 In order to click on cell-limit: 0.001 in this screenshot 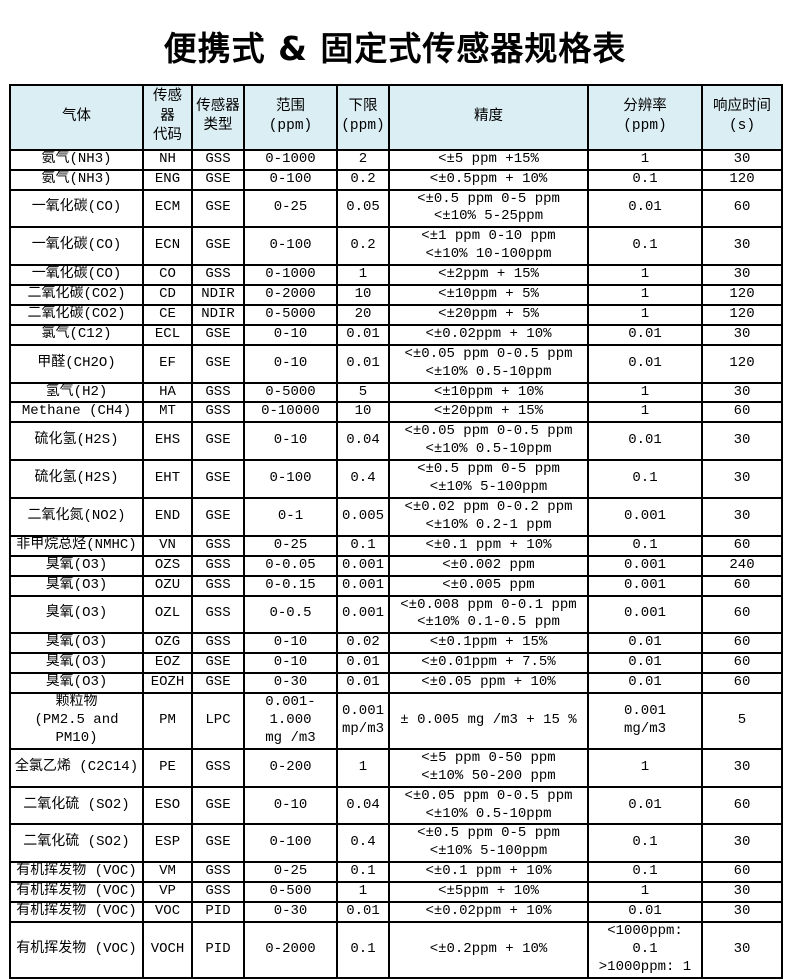, I will do `click(363, 585)`.